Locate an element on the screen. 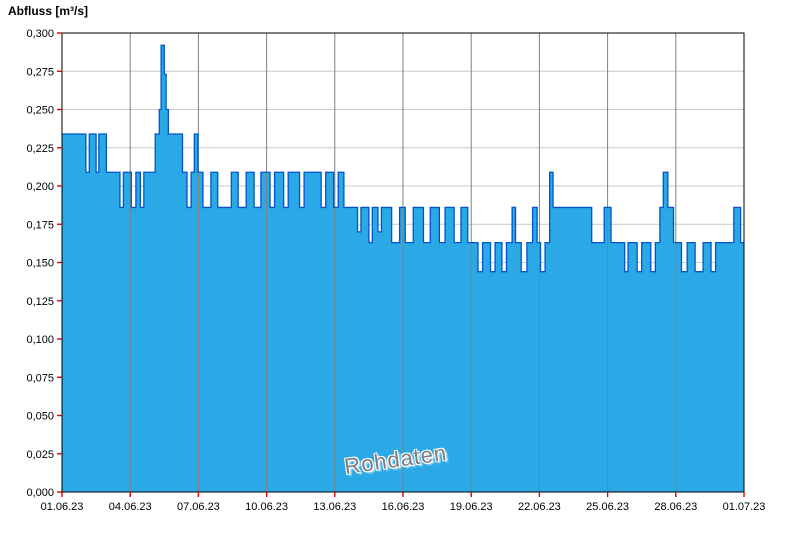 The width and height of the screenshot is (800, 550). svg-text: 0,000 is located at coordinates (40, 493).